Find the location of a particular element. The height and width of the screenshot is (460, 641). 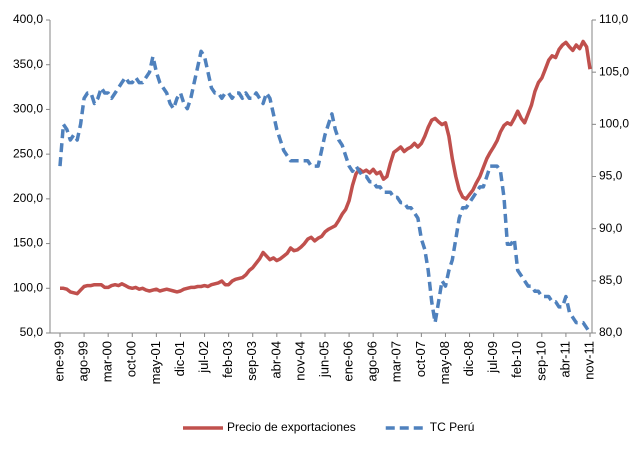

y2-tick-label: 100,0 is located at coordinates (614, 124).